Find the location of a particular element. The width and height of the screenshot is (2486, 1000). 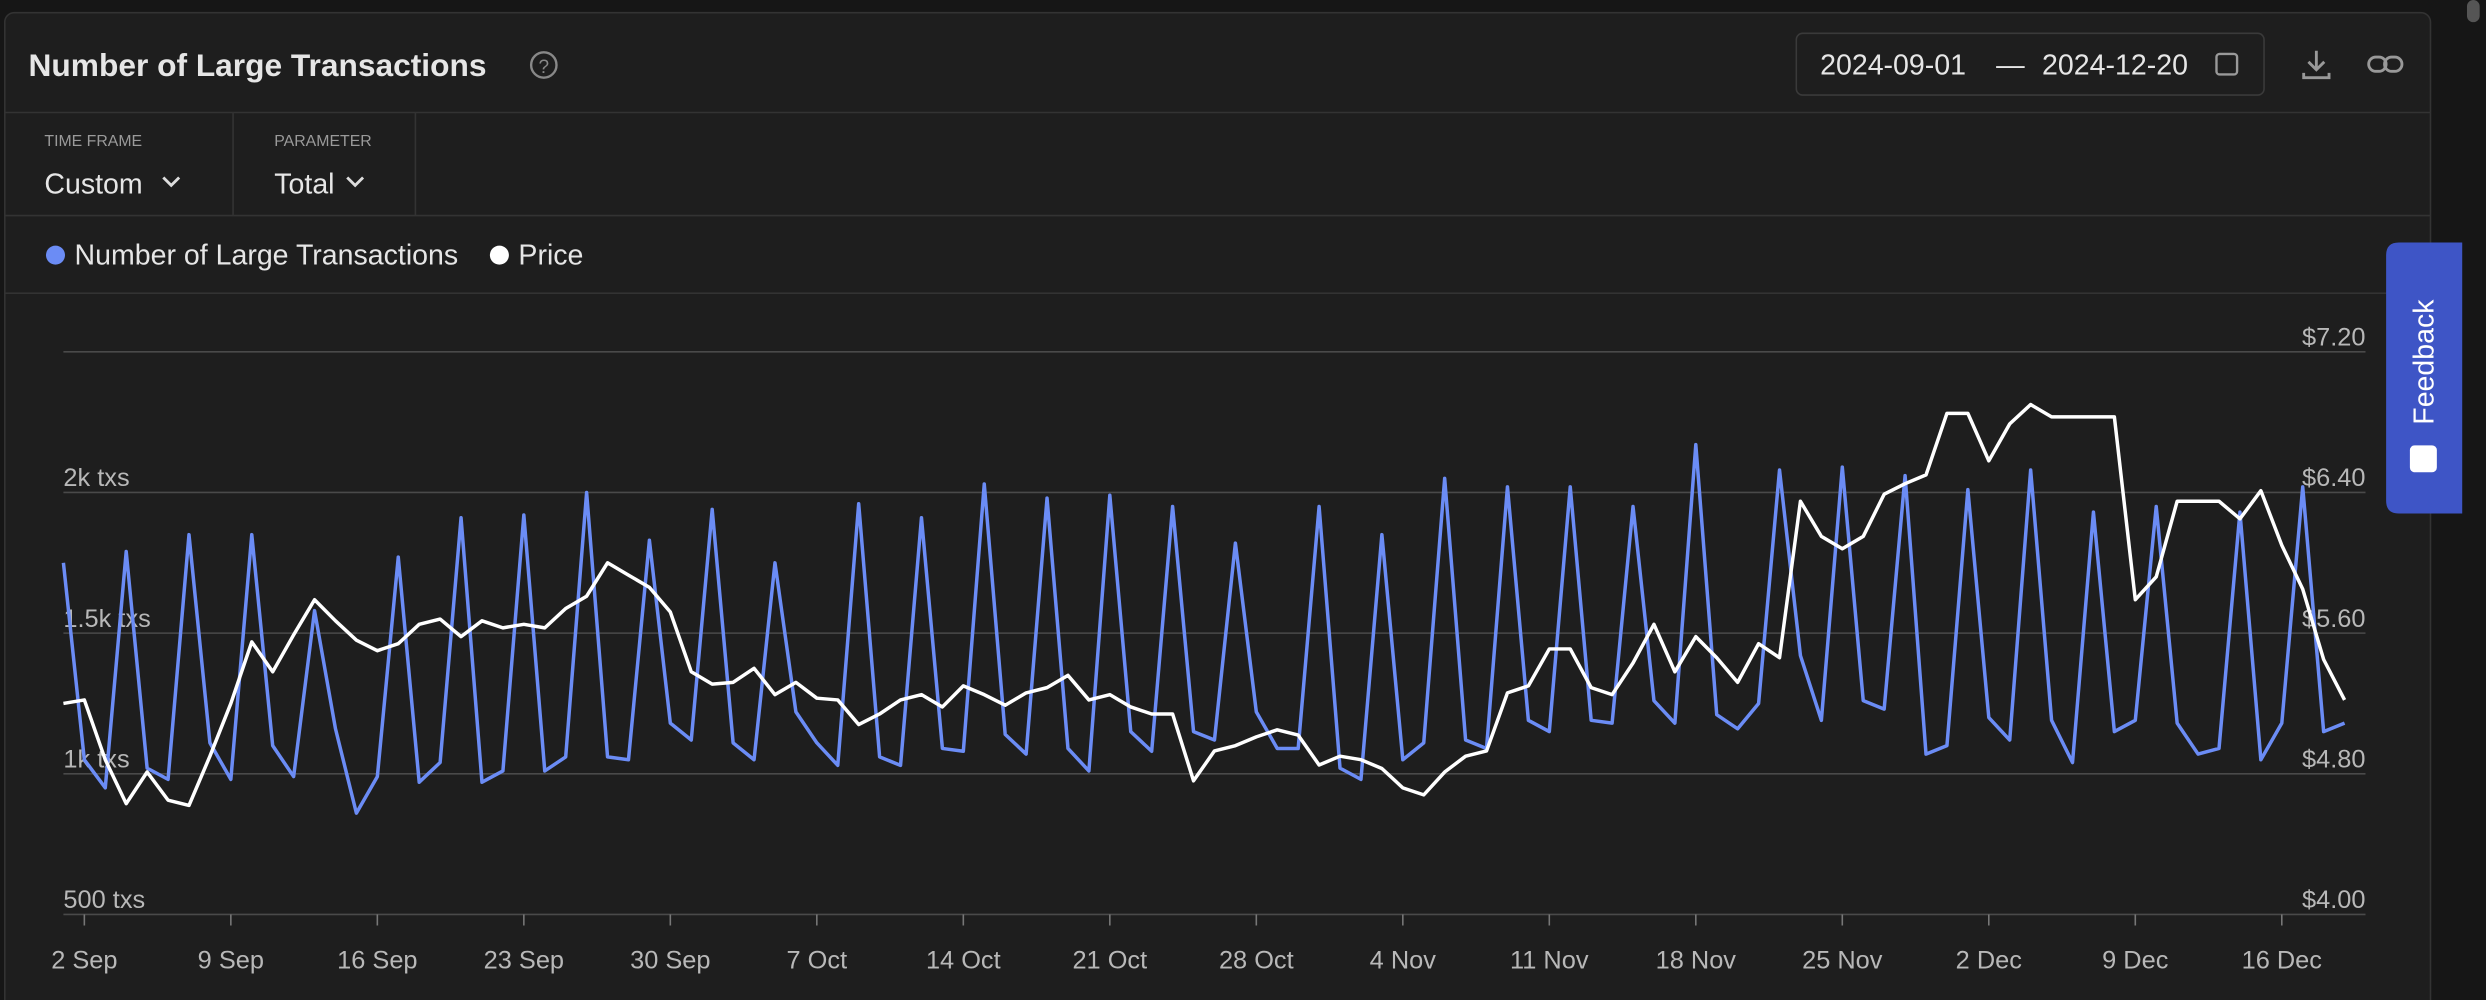

y2-tick-label: $4.00 is located at coordinates (2333, 900).